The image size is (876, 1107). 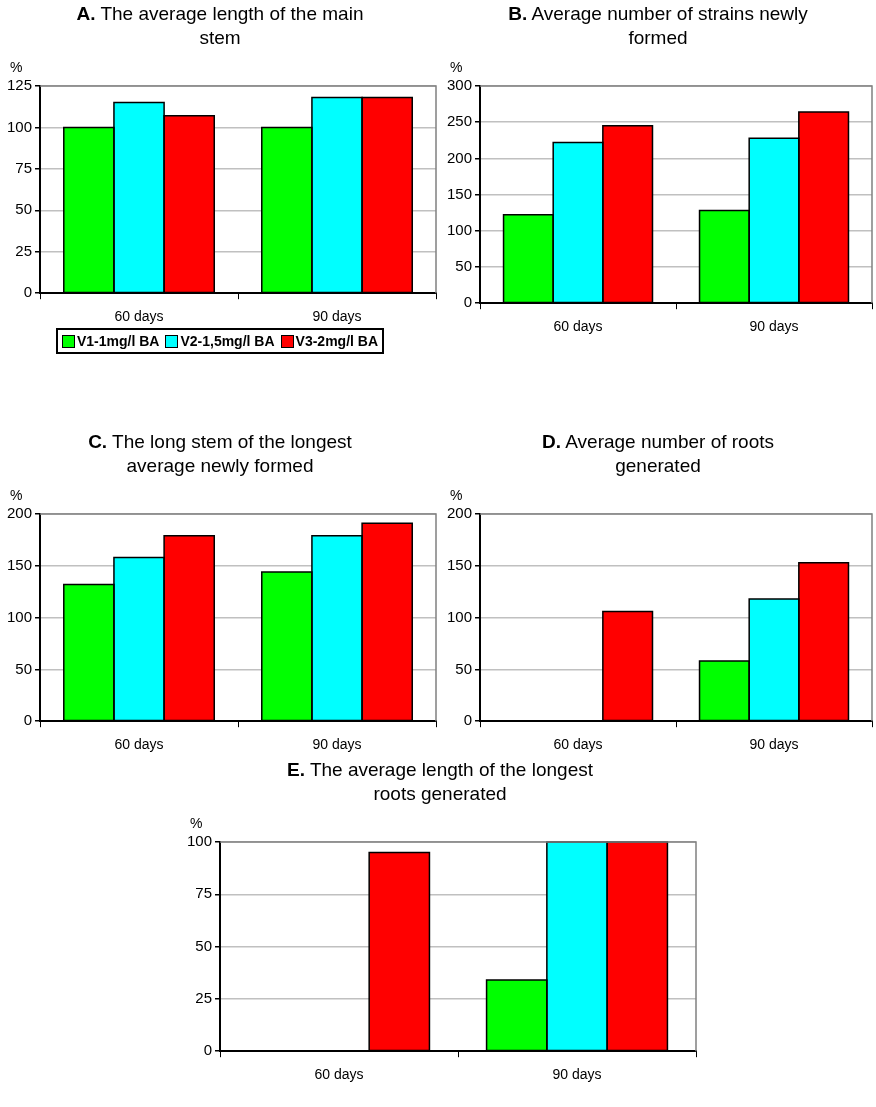 What do you see at coordinates (460, 85) in the screenshot?
I see `y-tick-label: 300` at bounding box center [460, 85].